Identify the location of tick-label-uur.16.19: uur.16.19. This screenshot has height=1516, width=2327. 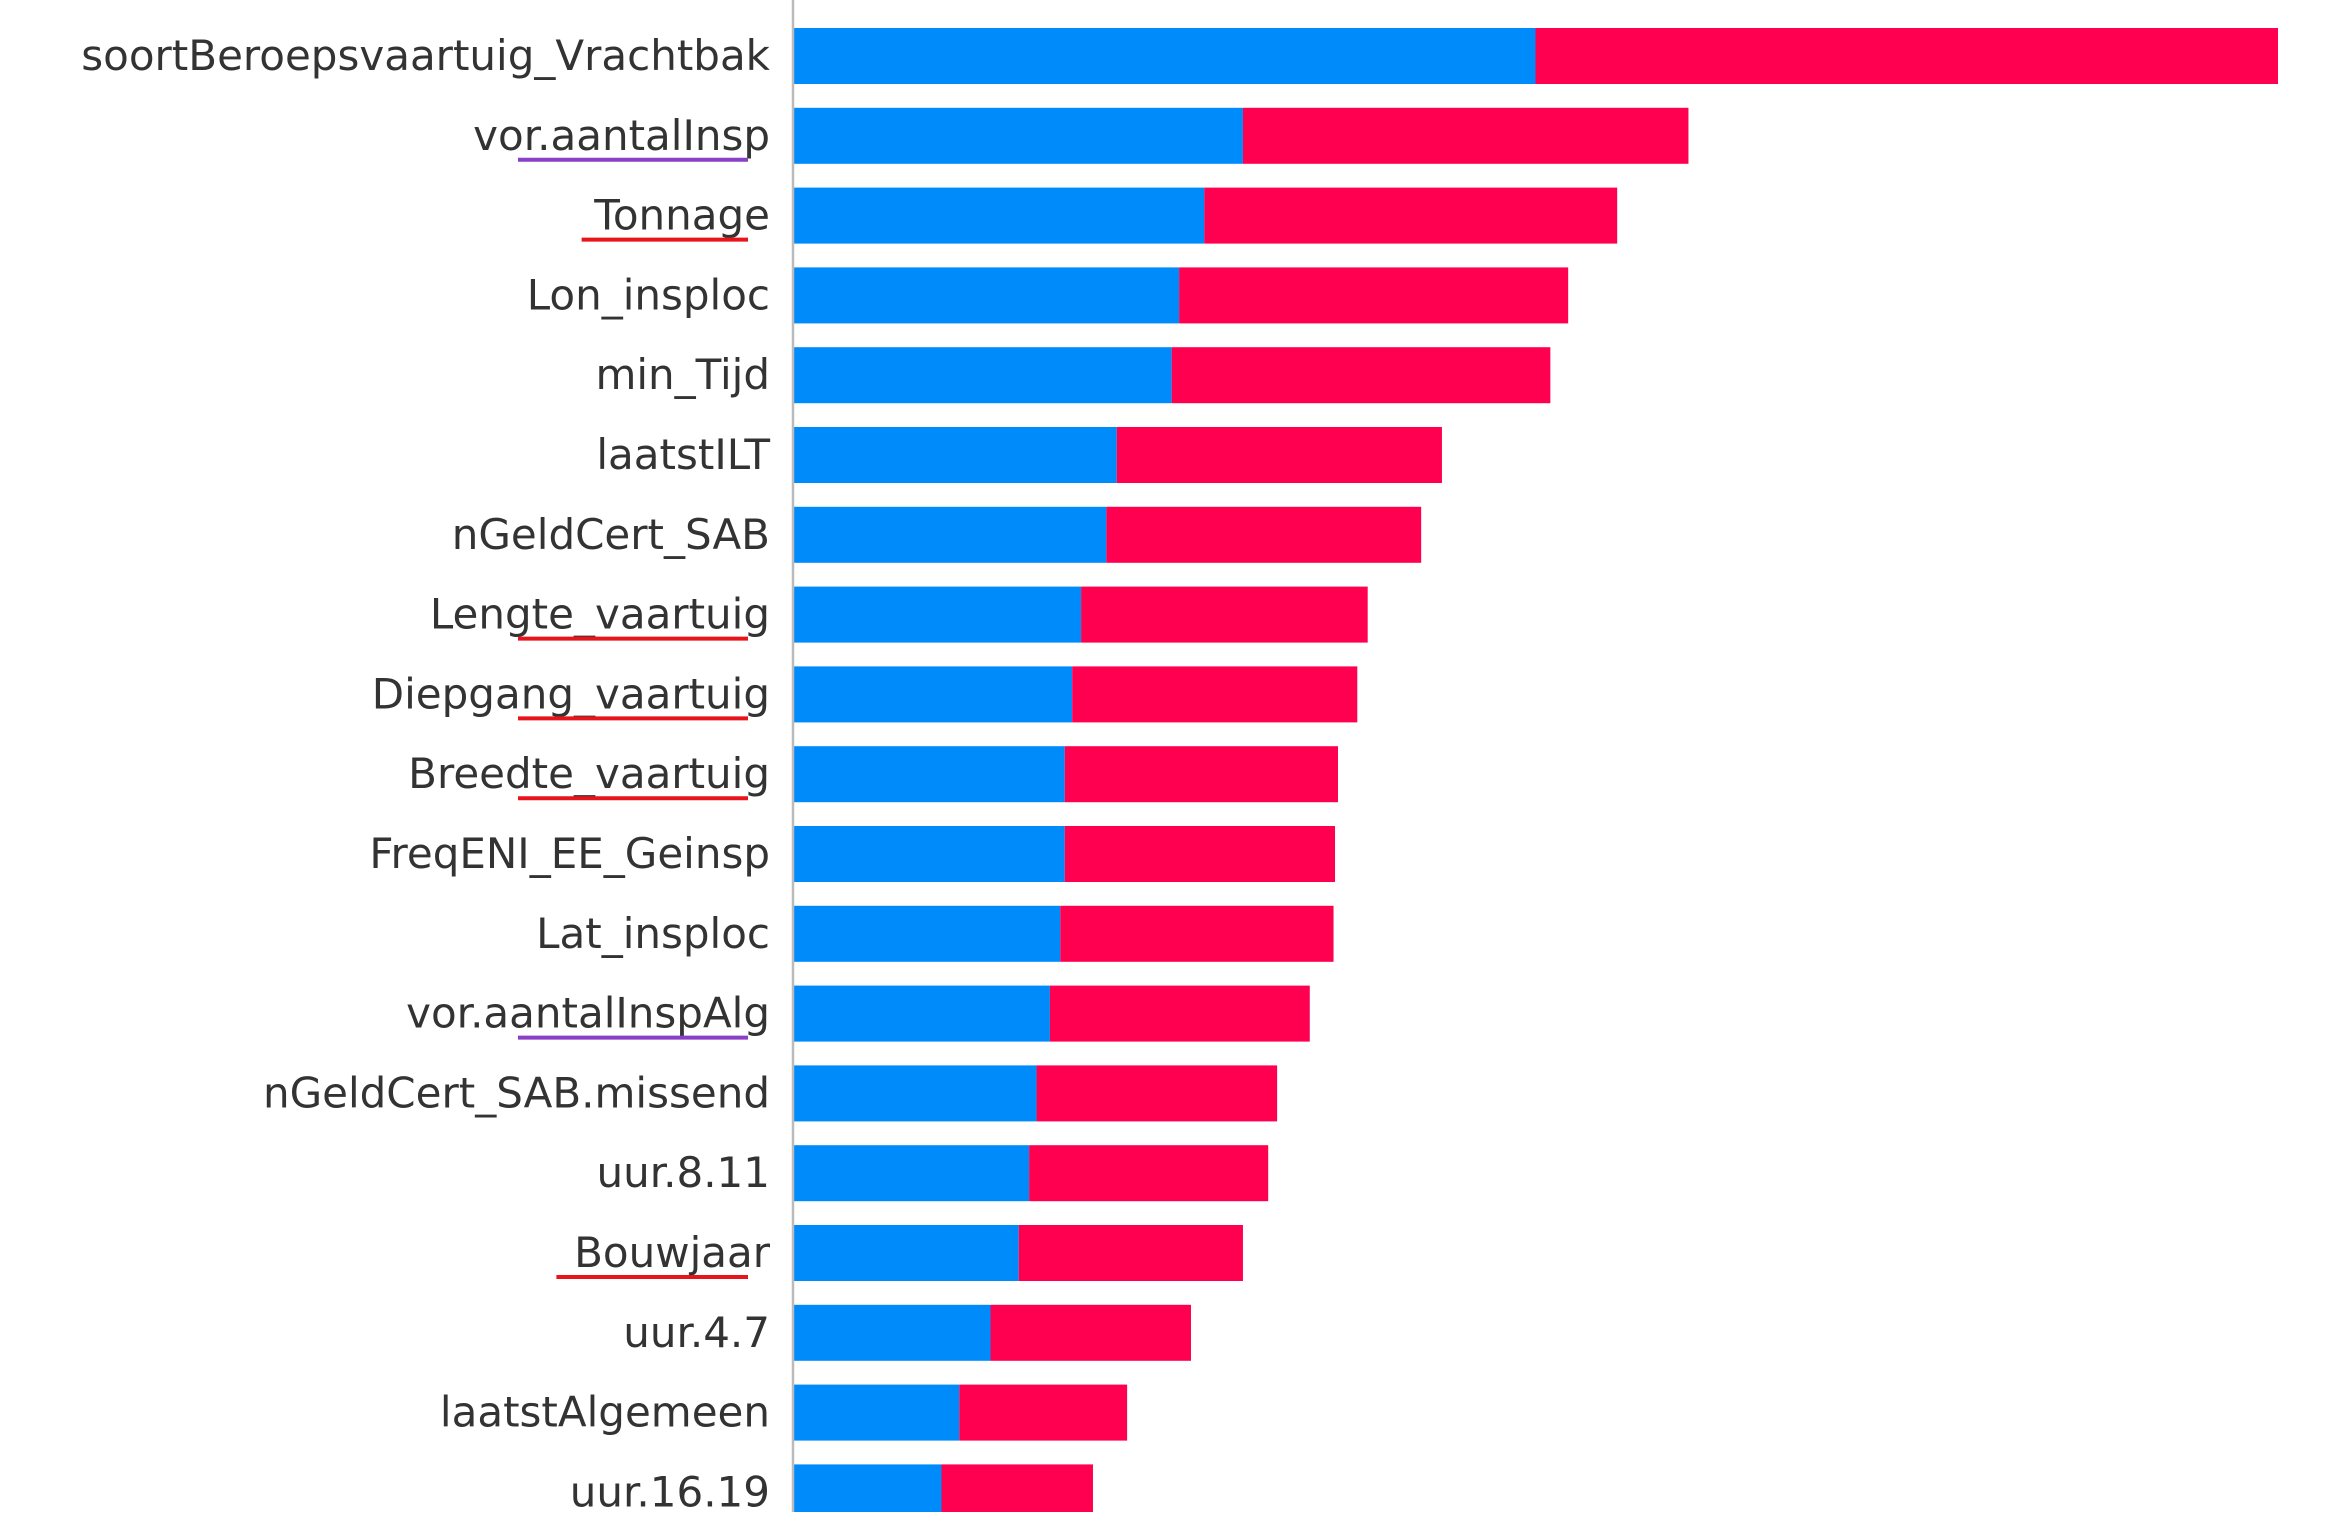
(670, 1489).